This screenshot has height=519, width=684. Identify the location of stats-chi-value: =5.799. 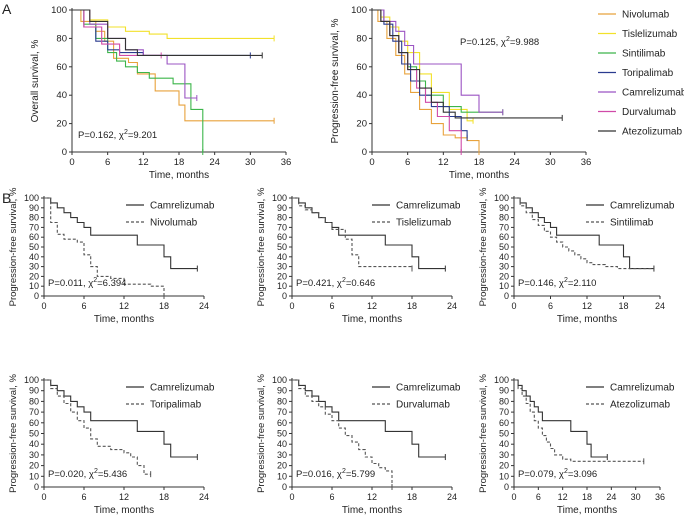
(360, 474).